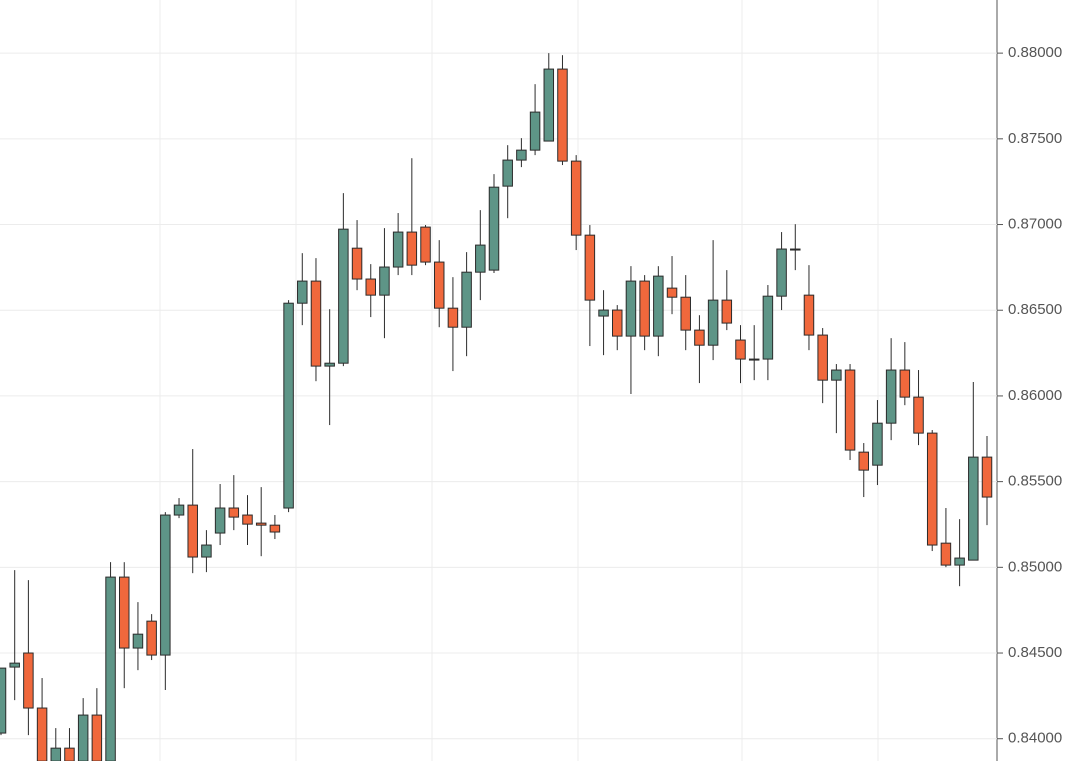  What do you see at coordinates (1035, 223) in the screenshot?
I see `y-tick-label: 0.87000` at bounding box center [1035, 223].